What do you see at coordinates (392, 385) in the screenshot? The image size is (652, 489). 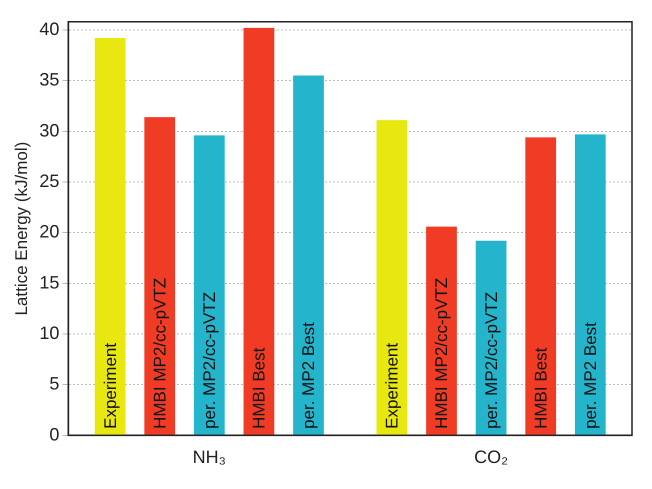 I see `text: Experiment` at bounding box center [392, 385].